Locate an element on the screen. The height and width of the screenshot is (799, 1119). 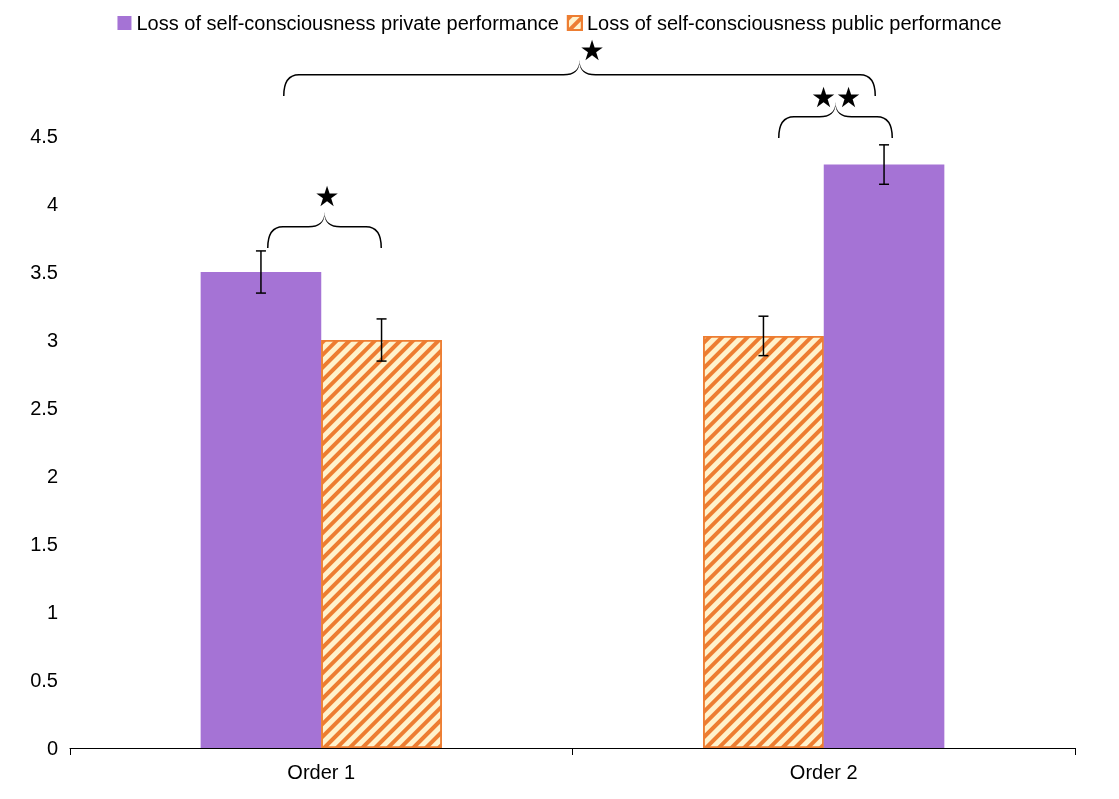
y-tick-label: 4.5 is located at coordinates (44, 136).